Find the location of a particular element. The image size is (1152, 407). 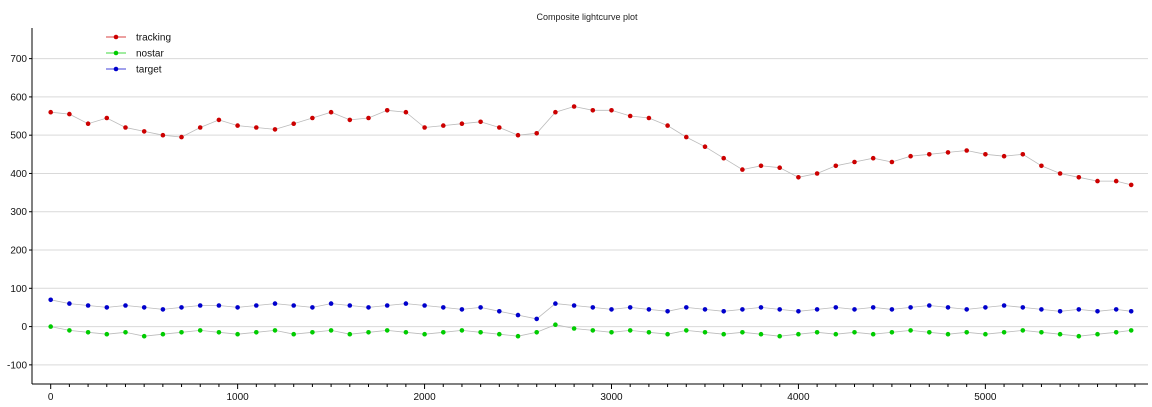

legend-label: nostar is located at coordinates (150, 54).